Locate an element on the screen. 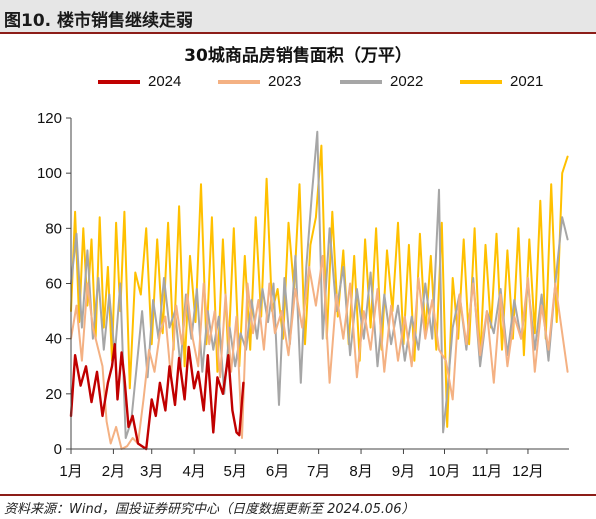 The height and width of the screenshot is (519, 596). x-tick-label: 10月 is located at coordinates (445, 471).